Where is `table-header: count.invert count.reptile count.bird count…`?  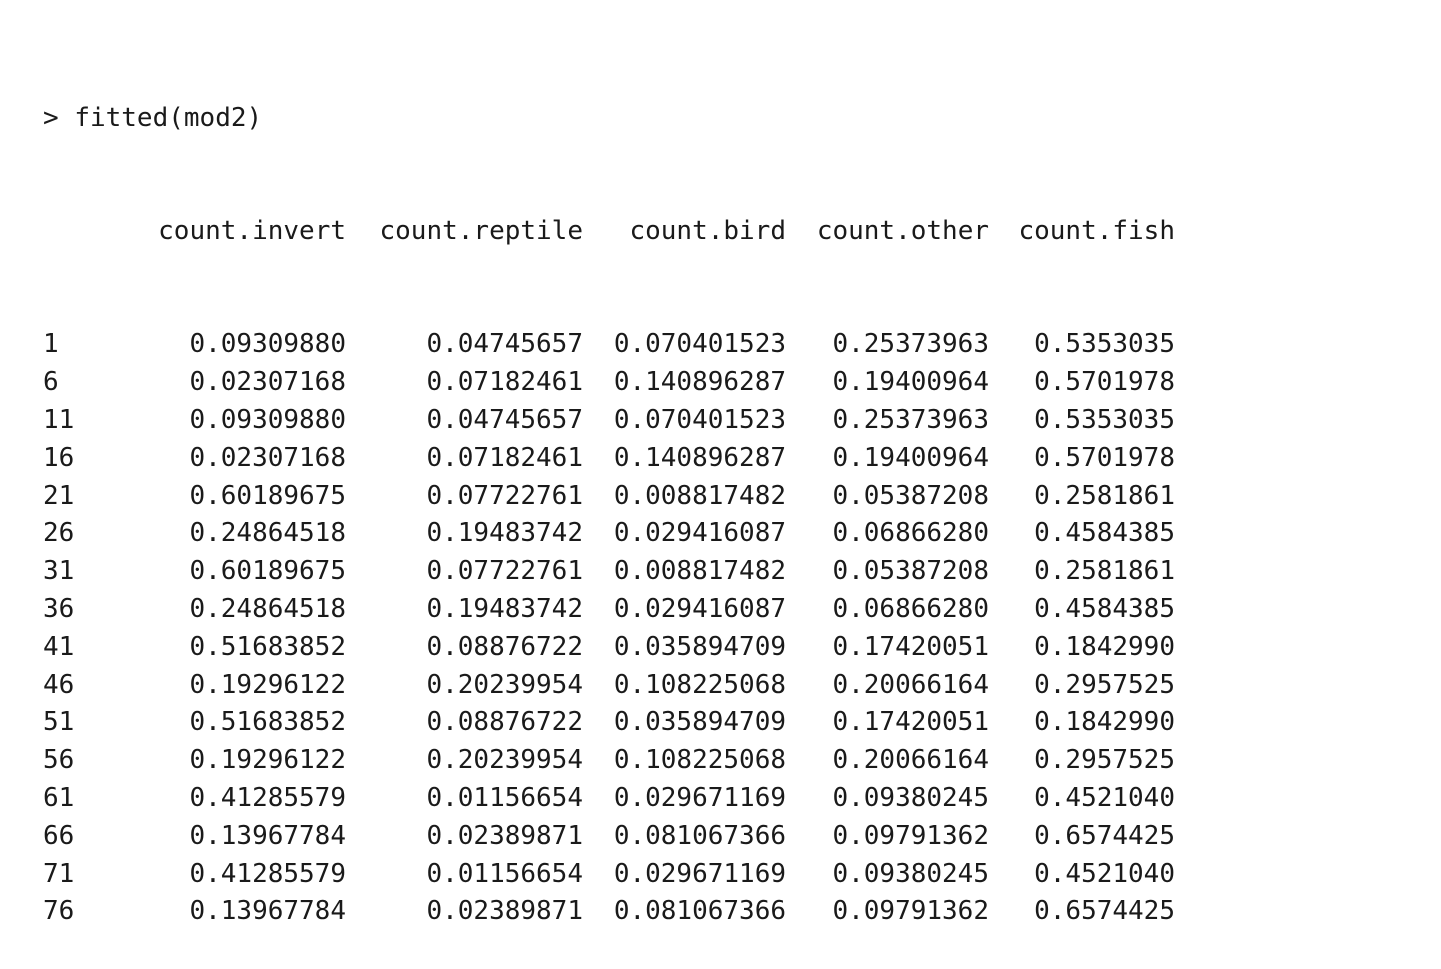 table-header: count.invert count.reptile count.bird count… is located at coordinates (609, 232).